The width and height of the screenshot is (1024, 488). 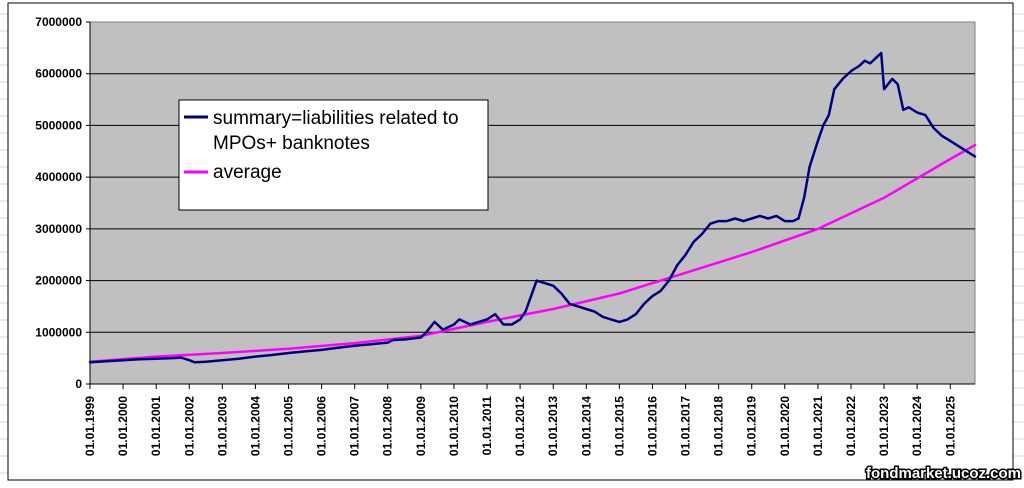 I want to click on x-tick-label: 01.01.2024, so click(x=917, y=426).